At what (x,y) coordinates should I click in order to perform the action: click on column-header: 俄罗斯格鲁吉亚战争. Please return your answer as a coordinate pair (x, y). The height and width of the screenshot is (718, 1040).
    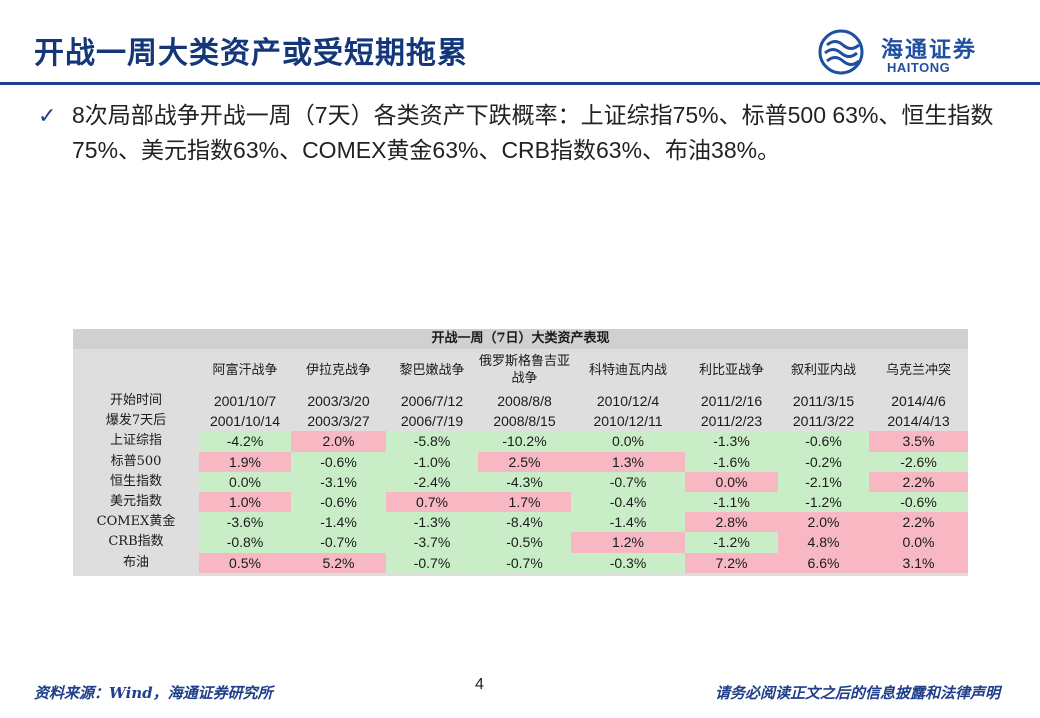
    Looking at the image, I should click on (524, 370).